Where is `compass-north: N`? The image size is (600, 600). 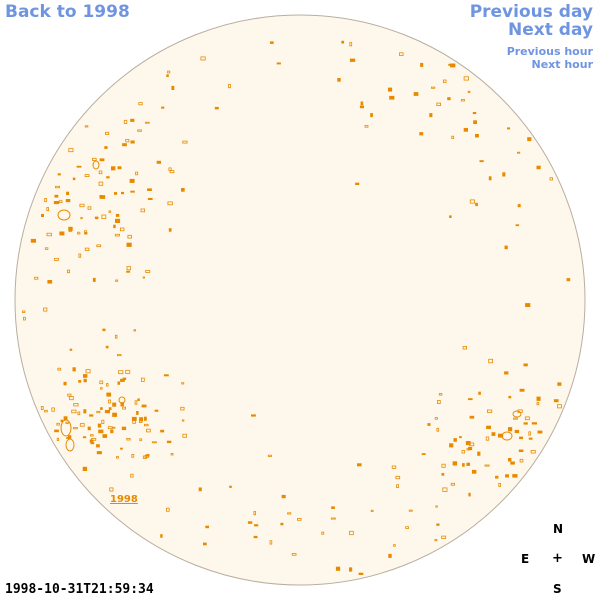 compass-north: N is located at coordinates (558, 529).